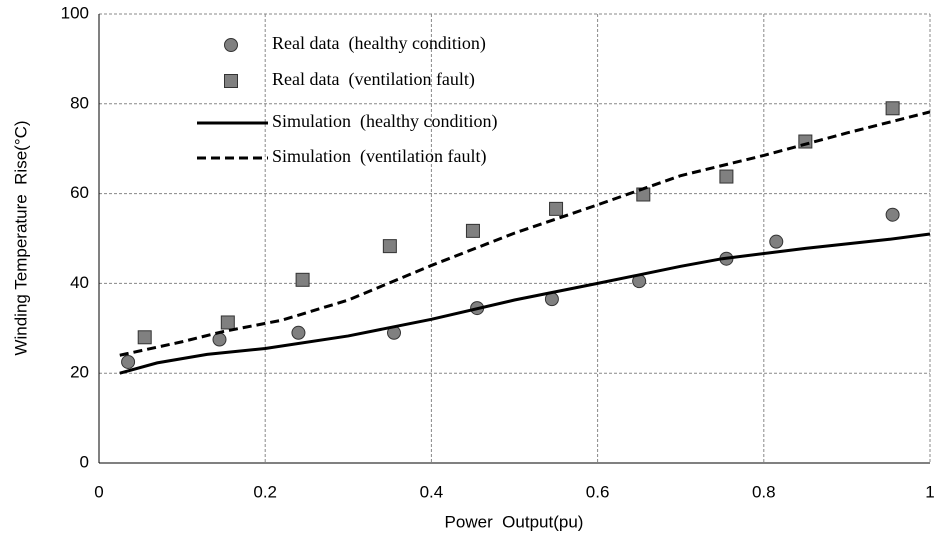 Image resolution: width=934 pixels, height=542 pixels. What do you see at coordinates (514, 521) in the screenshot?
I see `x-axis-label: Power Output(pu)` at bounding box center [514, 521].